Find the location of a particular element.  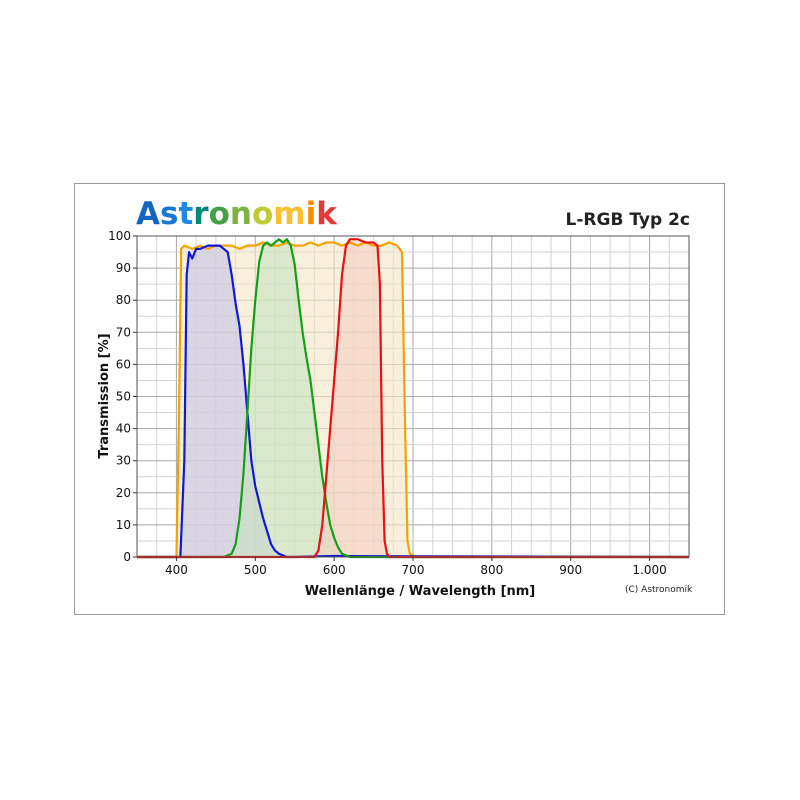

copyright-notice: (C) Astronomik is located at coordinates (659, 590).